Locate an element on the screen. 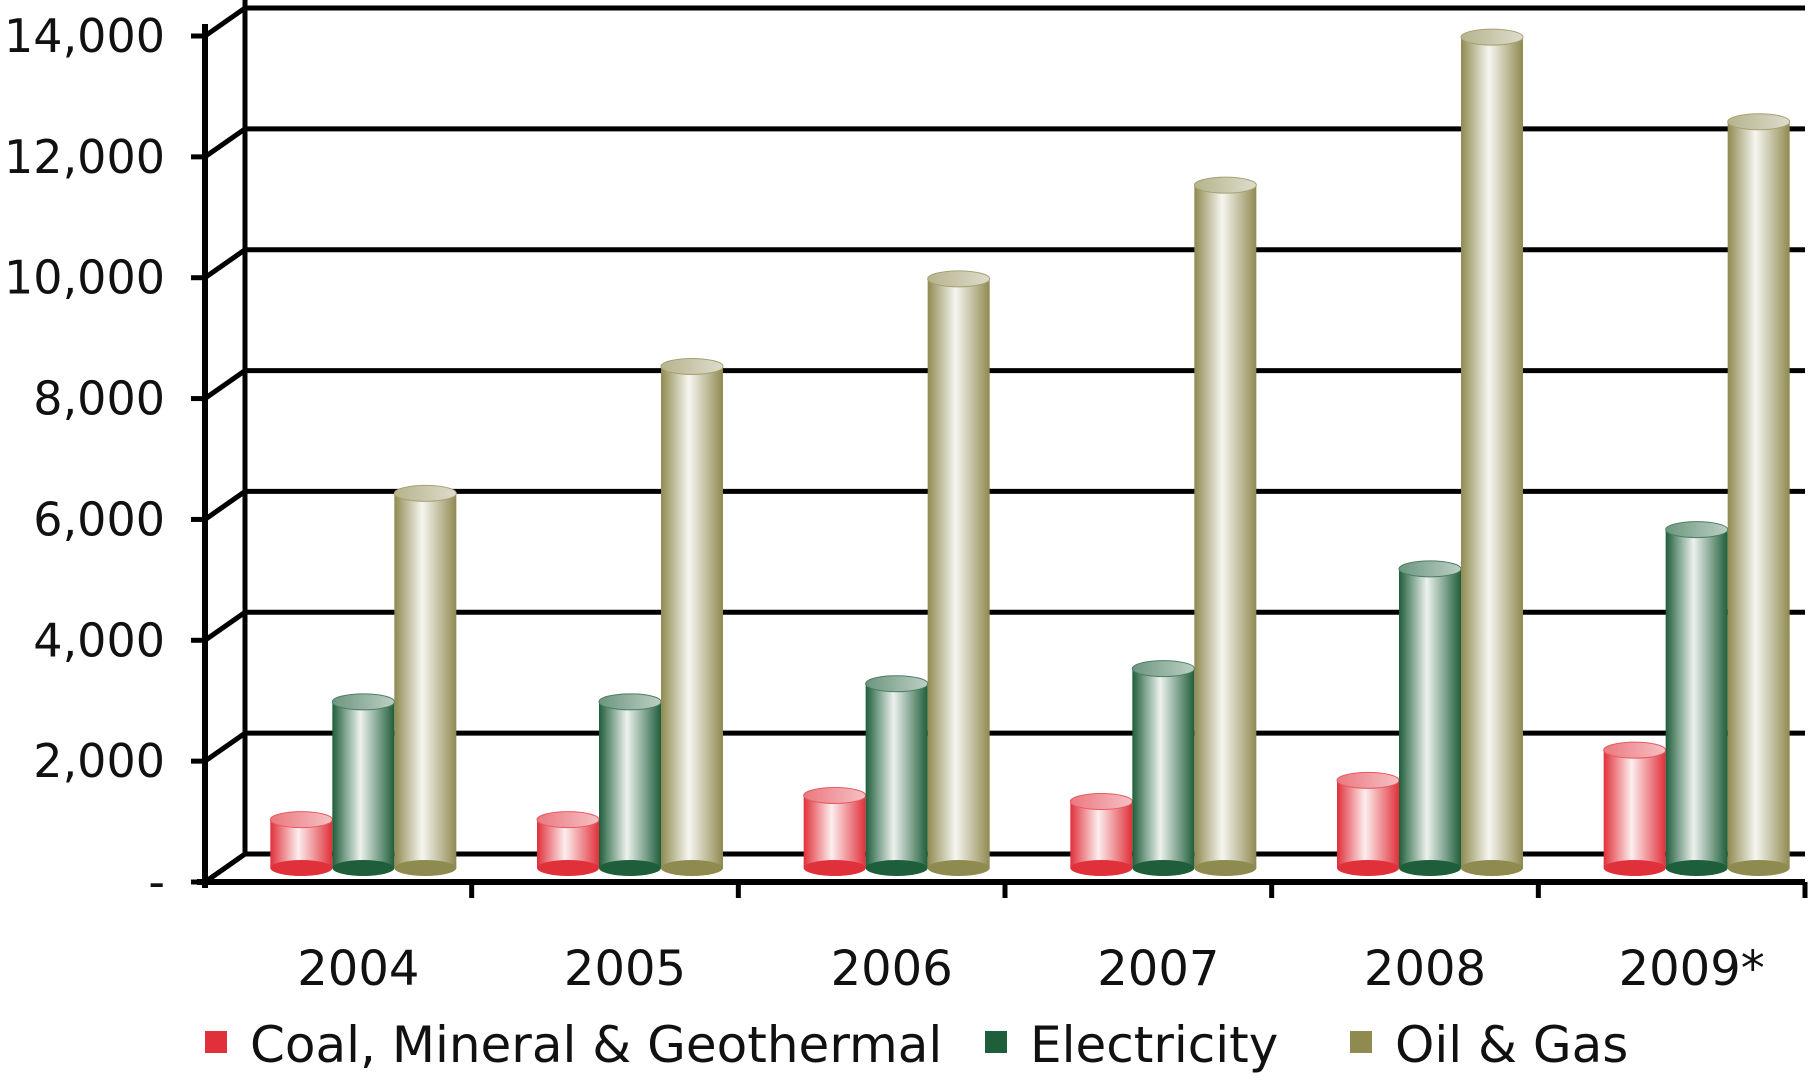 Image resolution: width=1814 pixels, height=1081 pixels. legend-item: Electricity is located at coordinates (1131, 1045).